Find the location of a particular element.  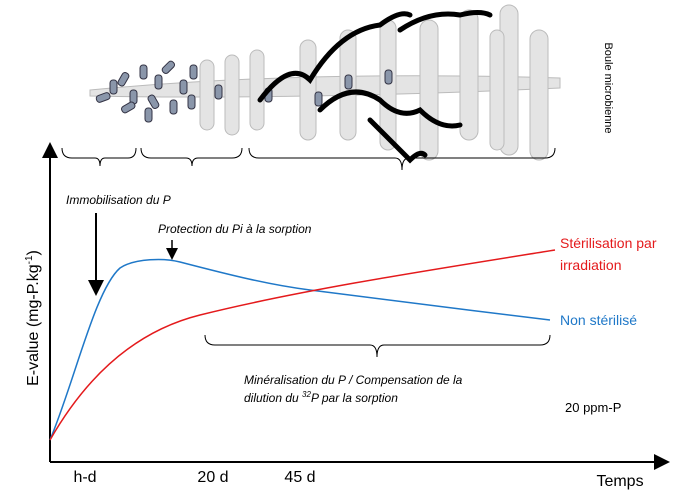

worms is located at coordinates (375, 87).